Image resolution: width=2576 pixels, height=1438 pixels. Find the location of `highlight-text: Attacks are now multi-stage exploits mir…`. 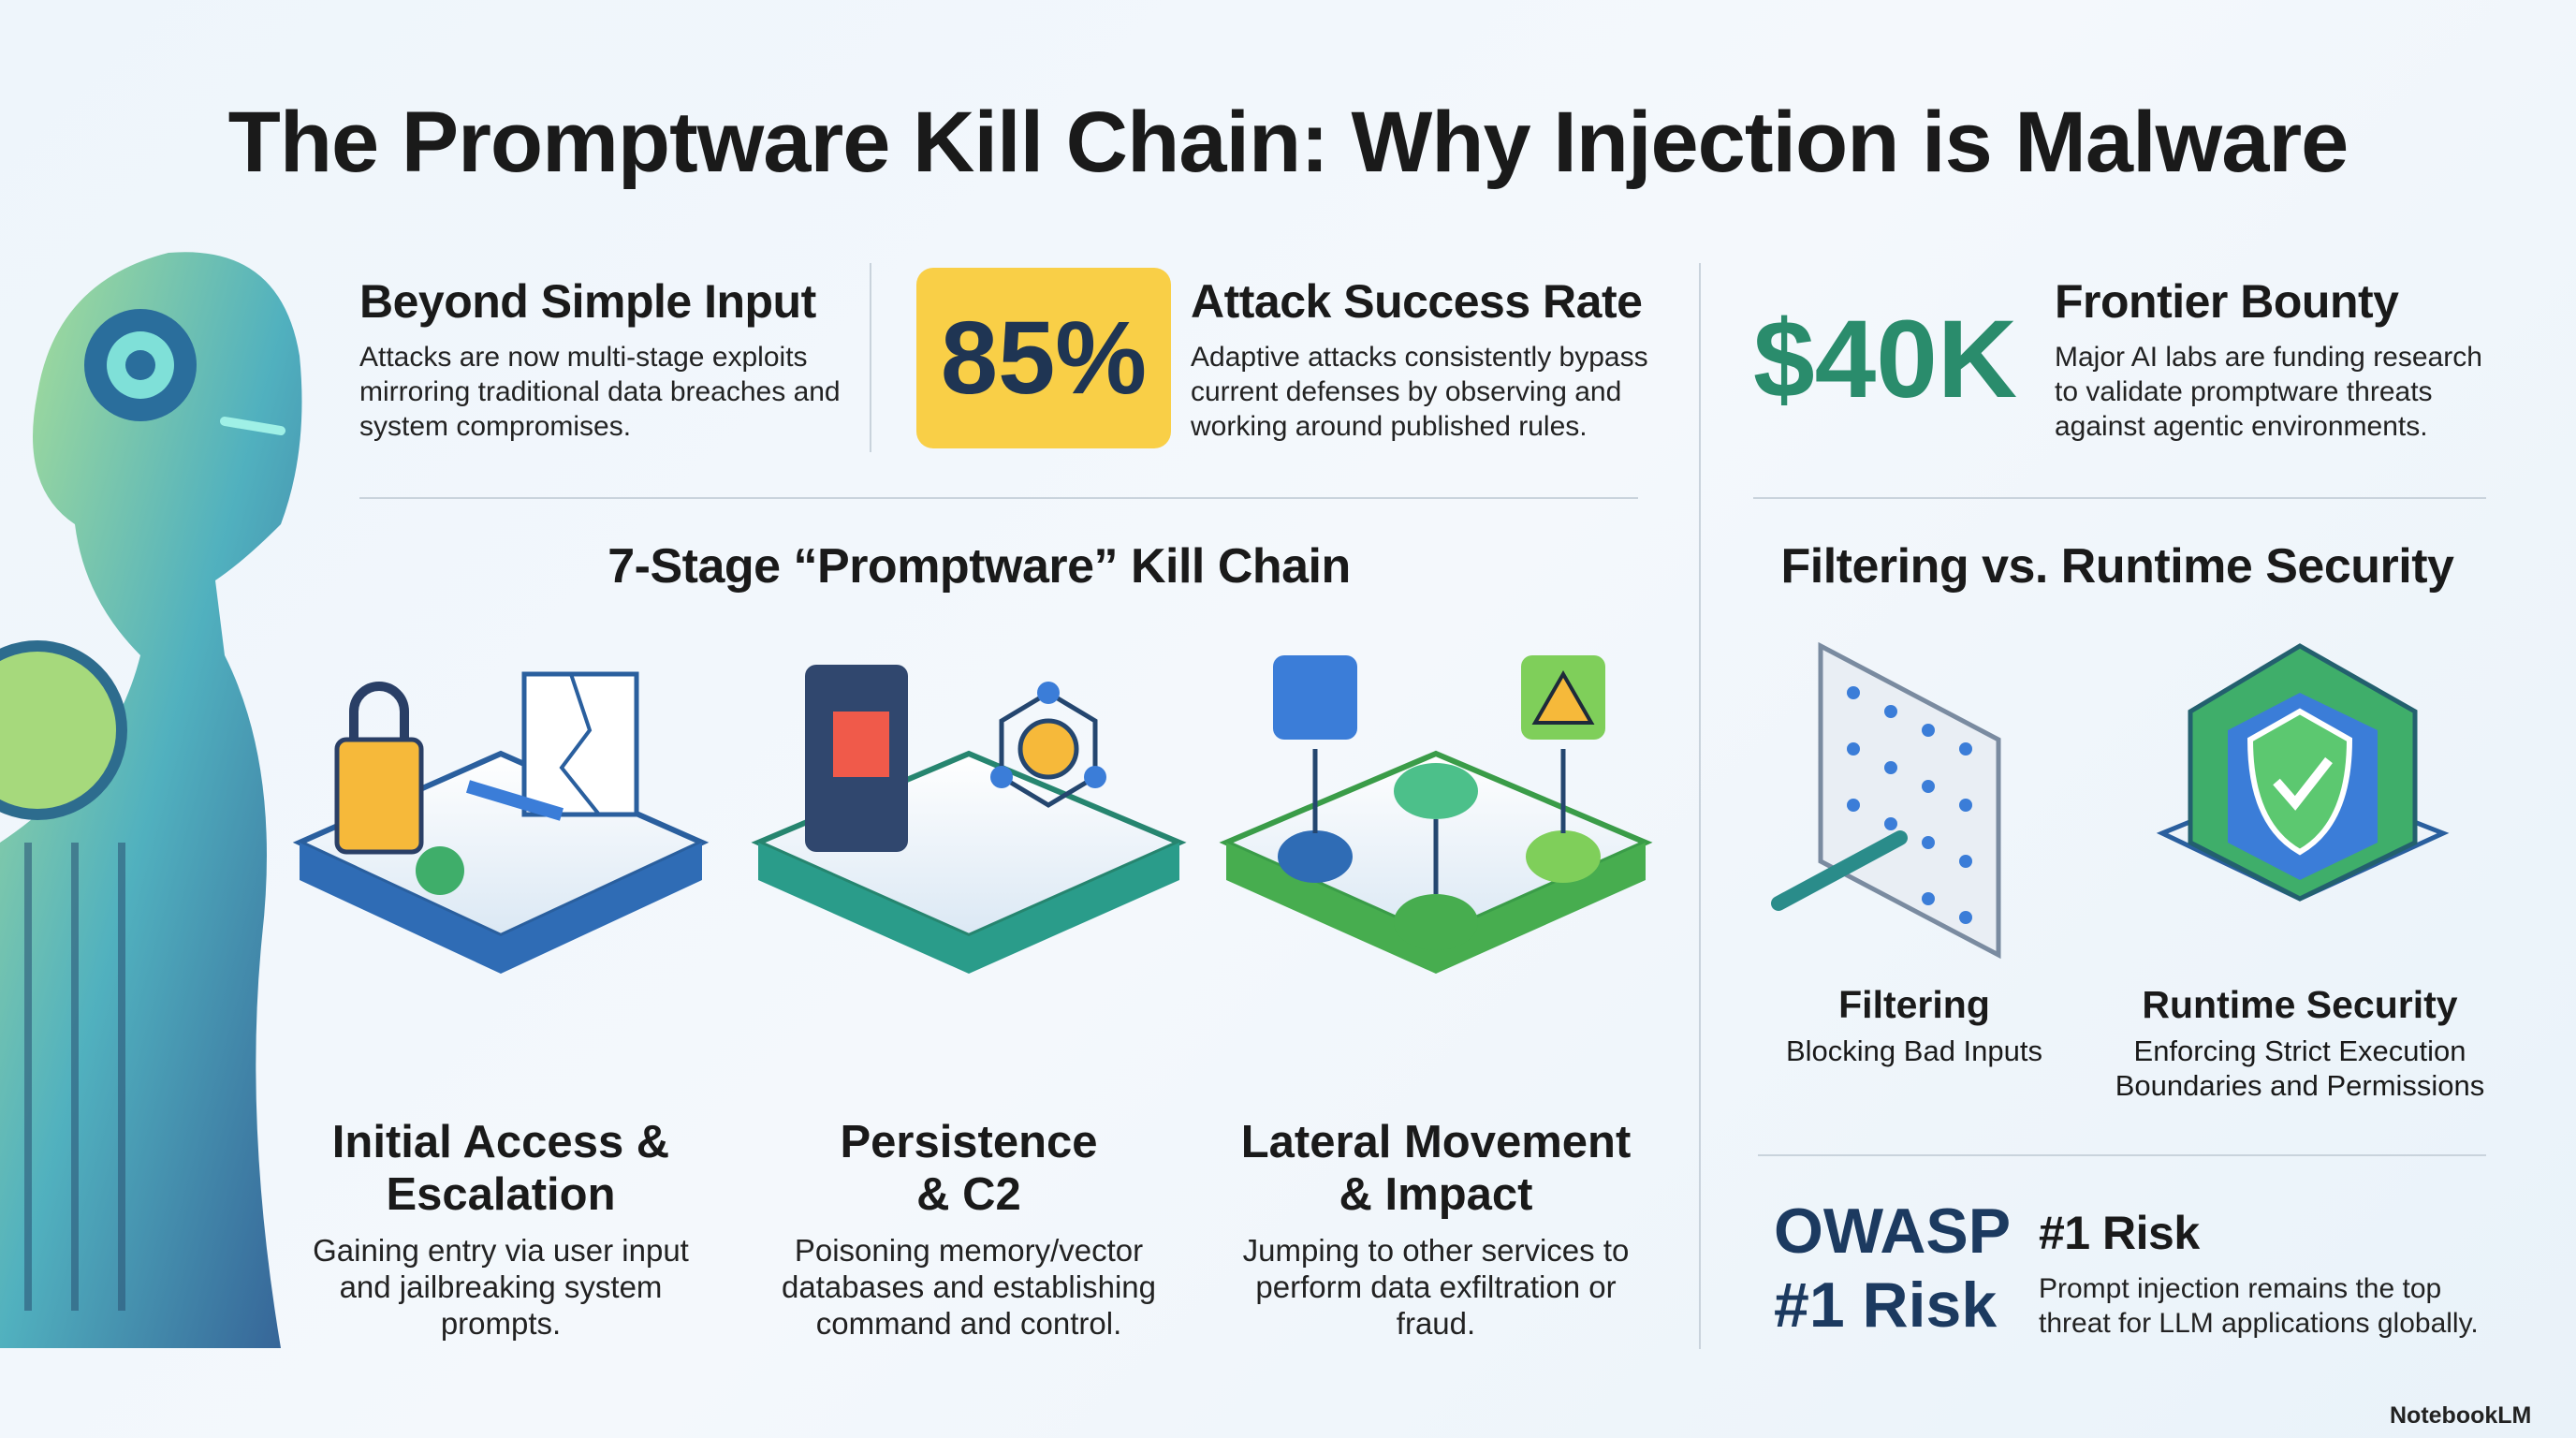

highlight-text: Attacks are now multi-stage exploits mir… is located at coordinates (600, 392).